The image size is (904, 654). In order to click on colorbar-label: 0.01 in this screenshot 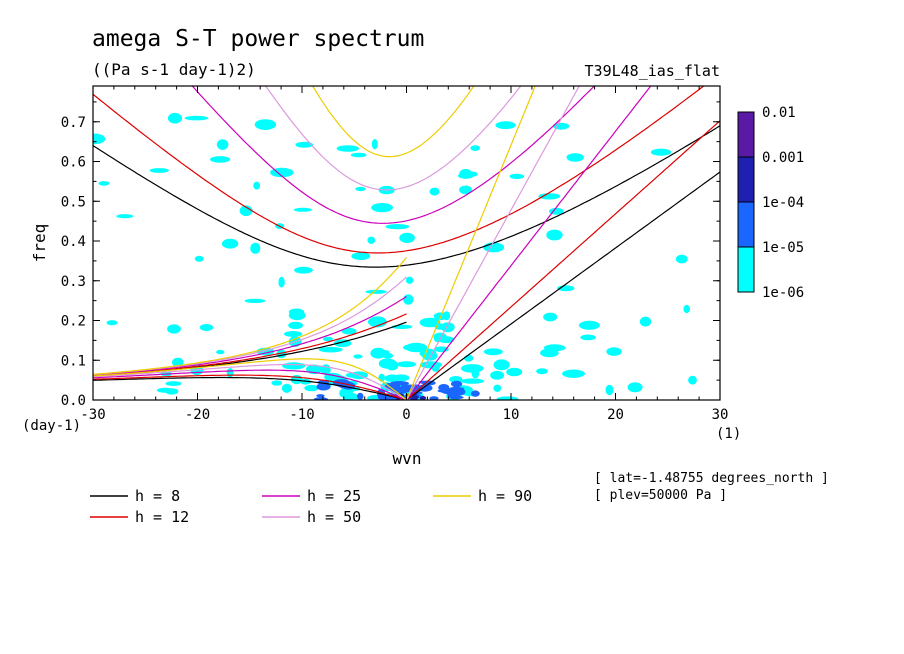, I will do `click(779, 113)`.